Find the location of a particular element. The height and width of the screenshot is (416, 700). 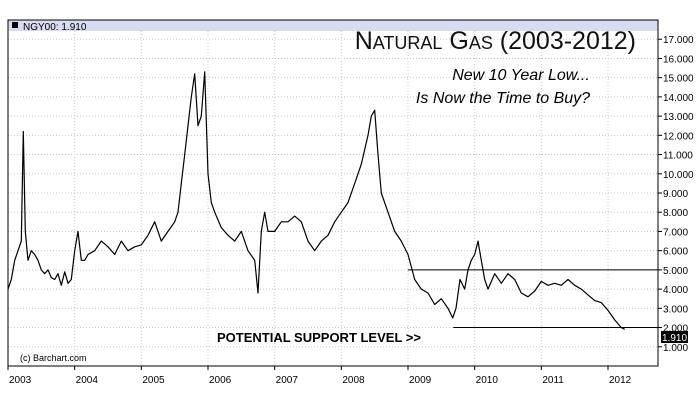

x-tick-label: 2005 is located at coordinates (153, 380).